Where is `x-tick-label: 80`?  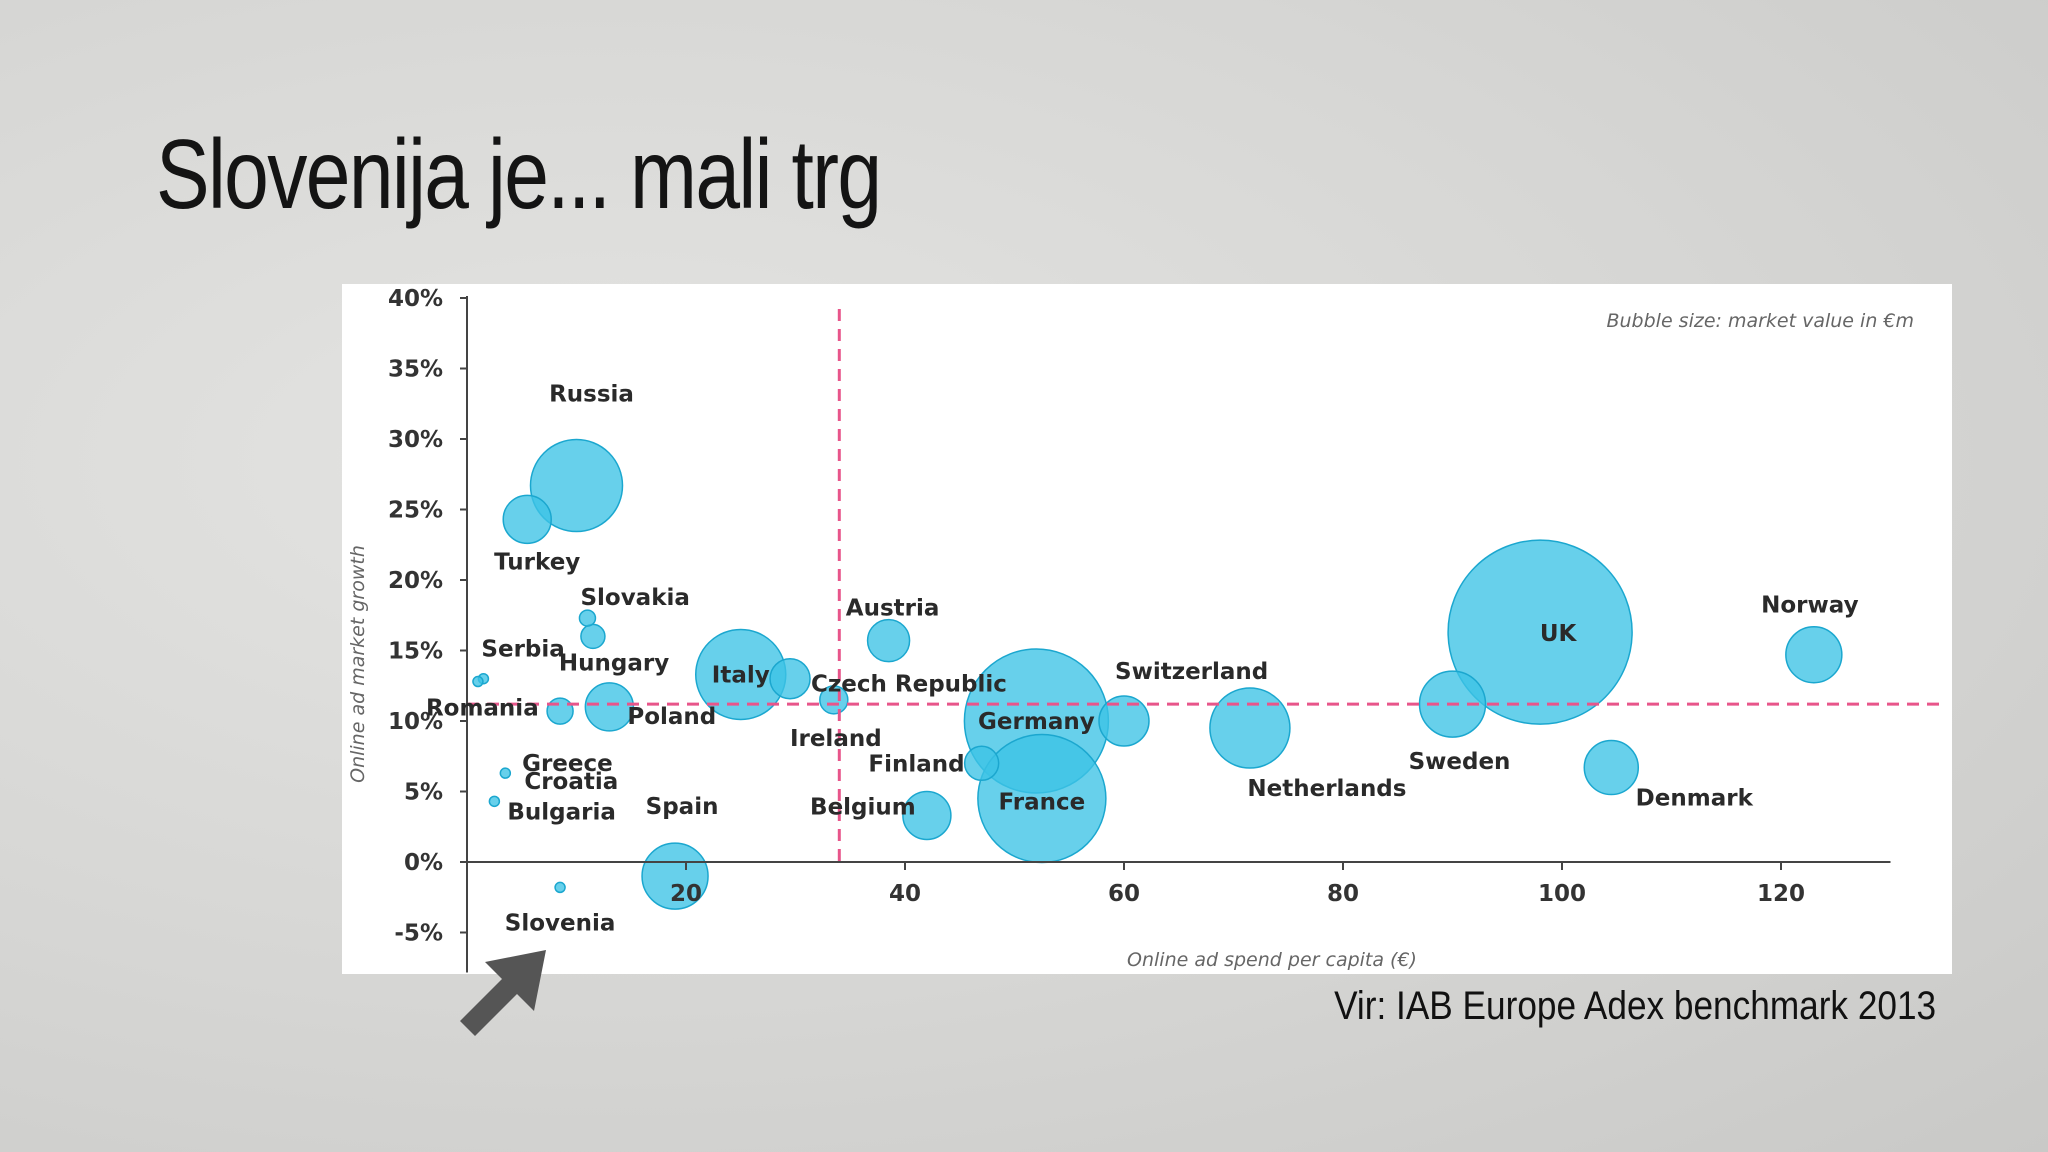
x-tick-label: 80 is located at coordinates (1343, 894).